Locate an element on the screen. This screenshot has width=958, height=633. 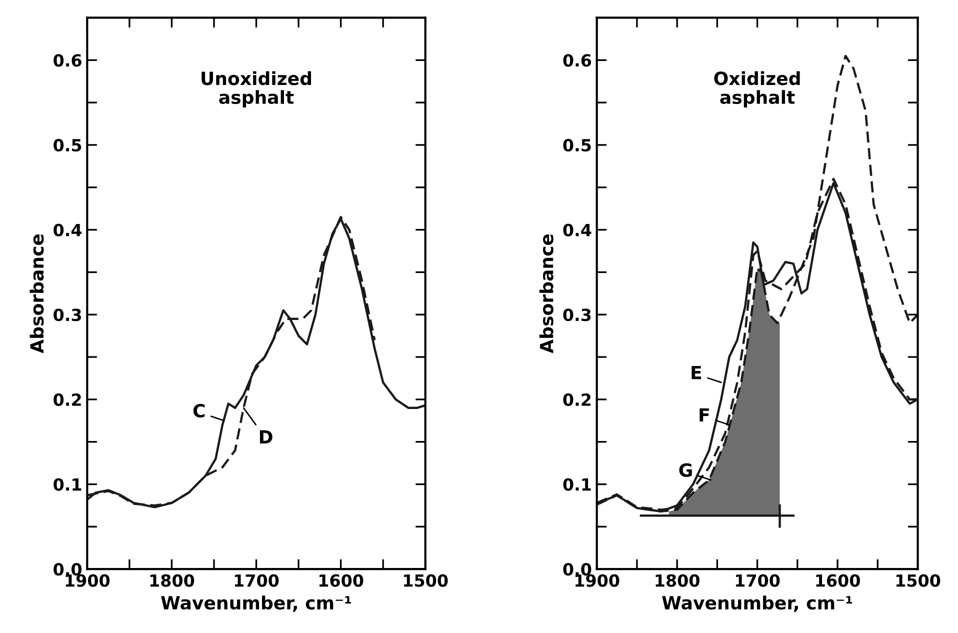
annotation: C is located at coordinates (199, 411).